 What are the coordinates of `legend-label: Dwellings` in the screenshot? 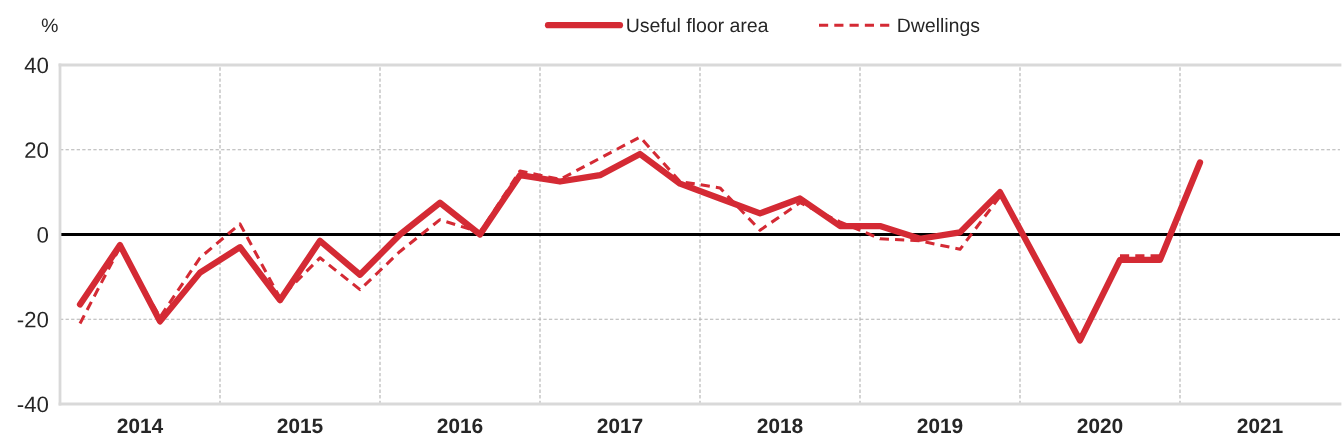 It's located at (939, 27).